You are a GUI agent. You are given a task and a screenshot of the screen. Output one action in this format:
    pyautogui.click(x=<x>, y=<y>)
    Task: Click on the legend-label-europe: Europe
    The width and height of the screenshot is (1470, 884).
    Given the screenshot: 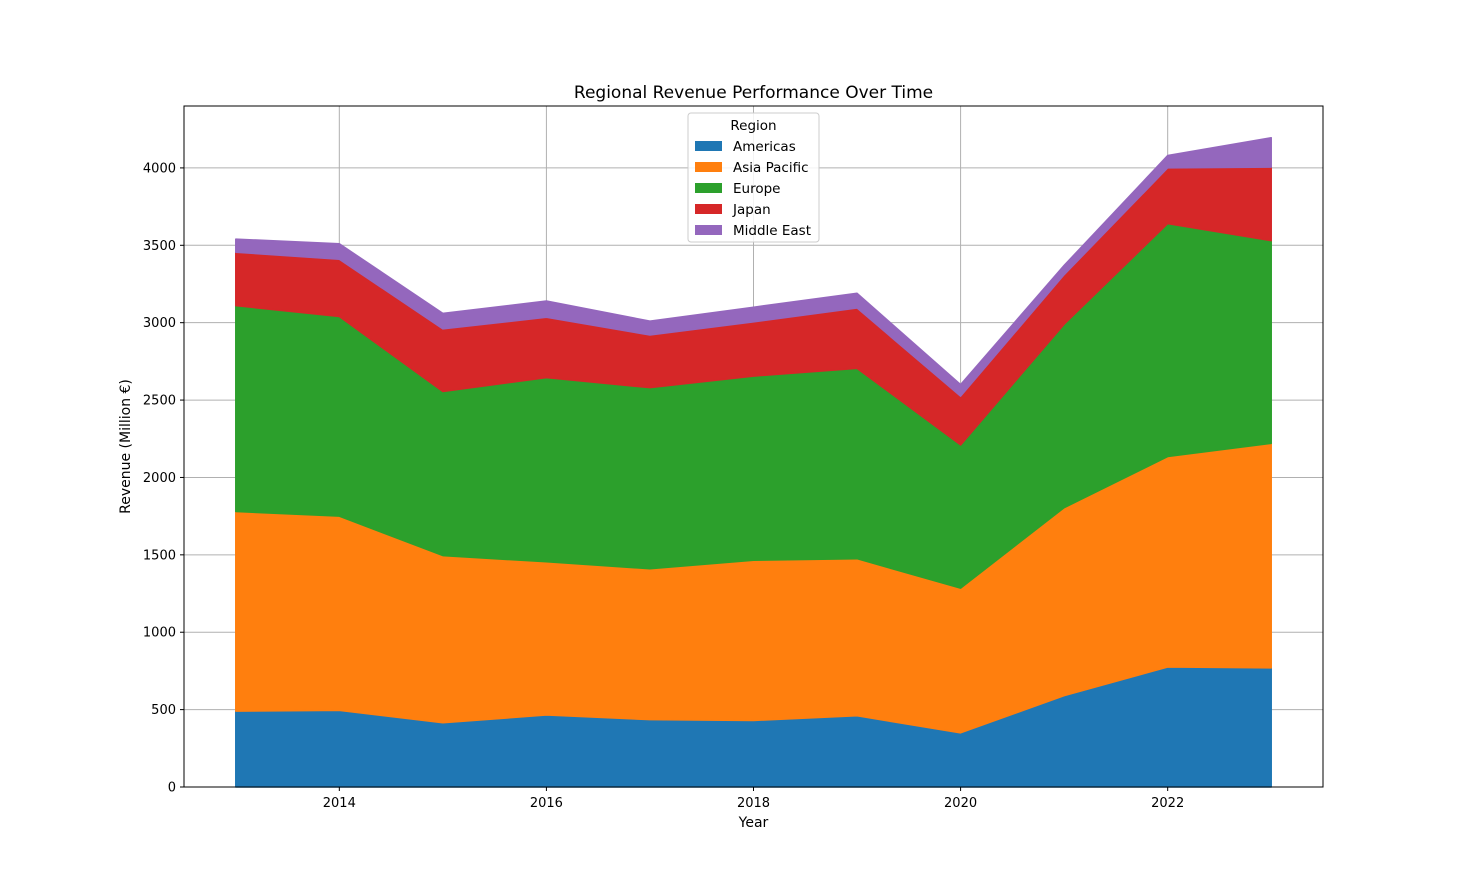 What is the action you would take?
    pyautogui.click(x=756, y=189)
    